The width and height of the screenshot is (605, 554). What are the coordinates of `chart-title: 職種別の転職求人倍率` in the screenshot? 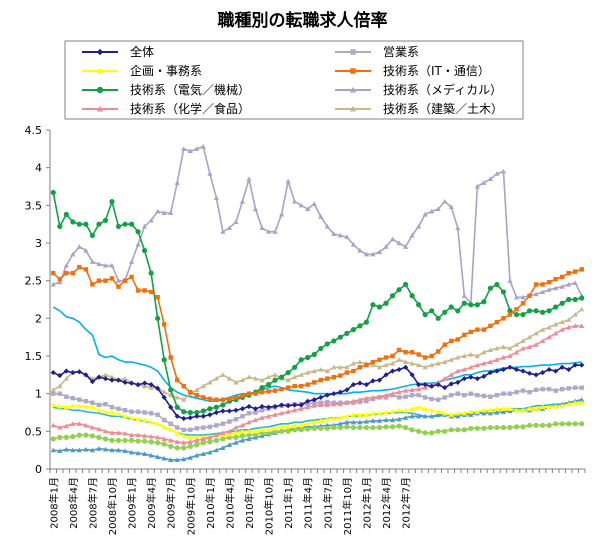 It's located at (303, 20).